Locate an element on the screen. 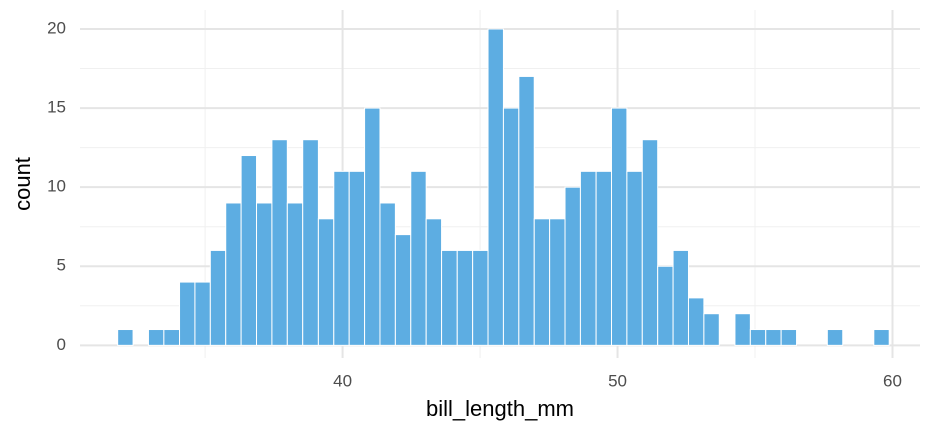 This screenshot has width=936, height=432. y-tick-label: 5 is located at coordinates (61, 265).